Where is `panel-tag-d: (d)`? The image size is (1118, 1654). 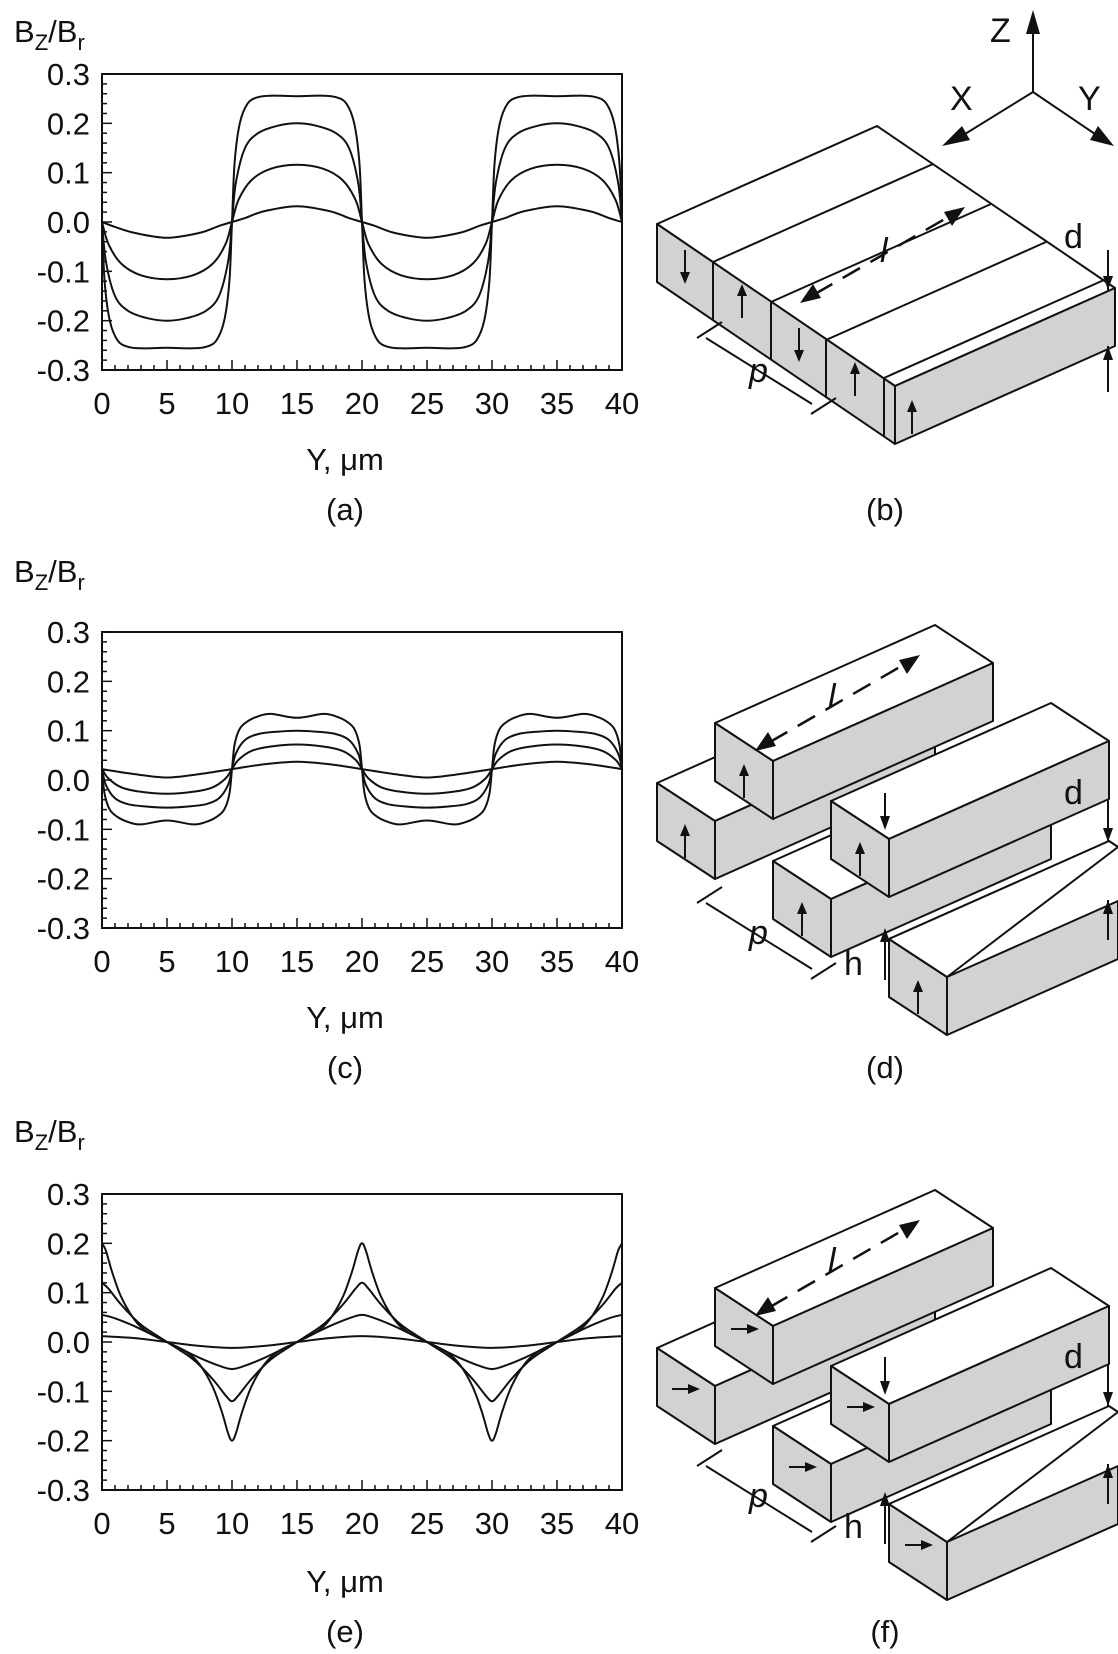
panel-tag-d: (d) is located at coordinates (885, 1067).